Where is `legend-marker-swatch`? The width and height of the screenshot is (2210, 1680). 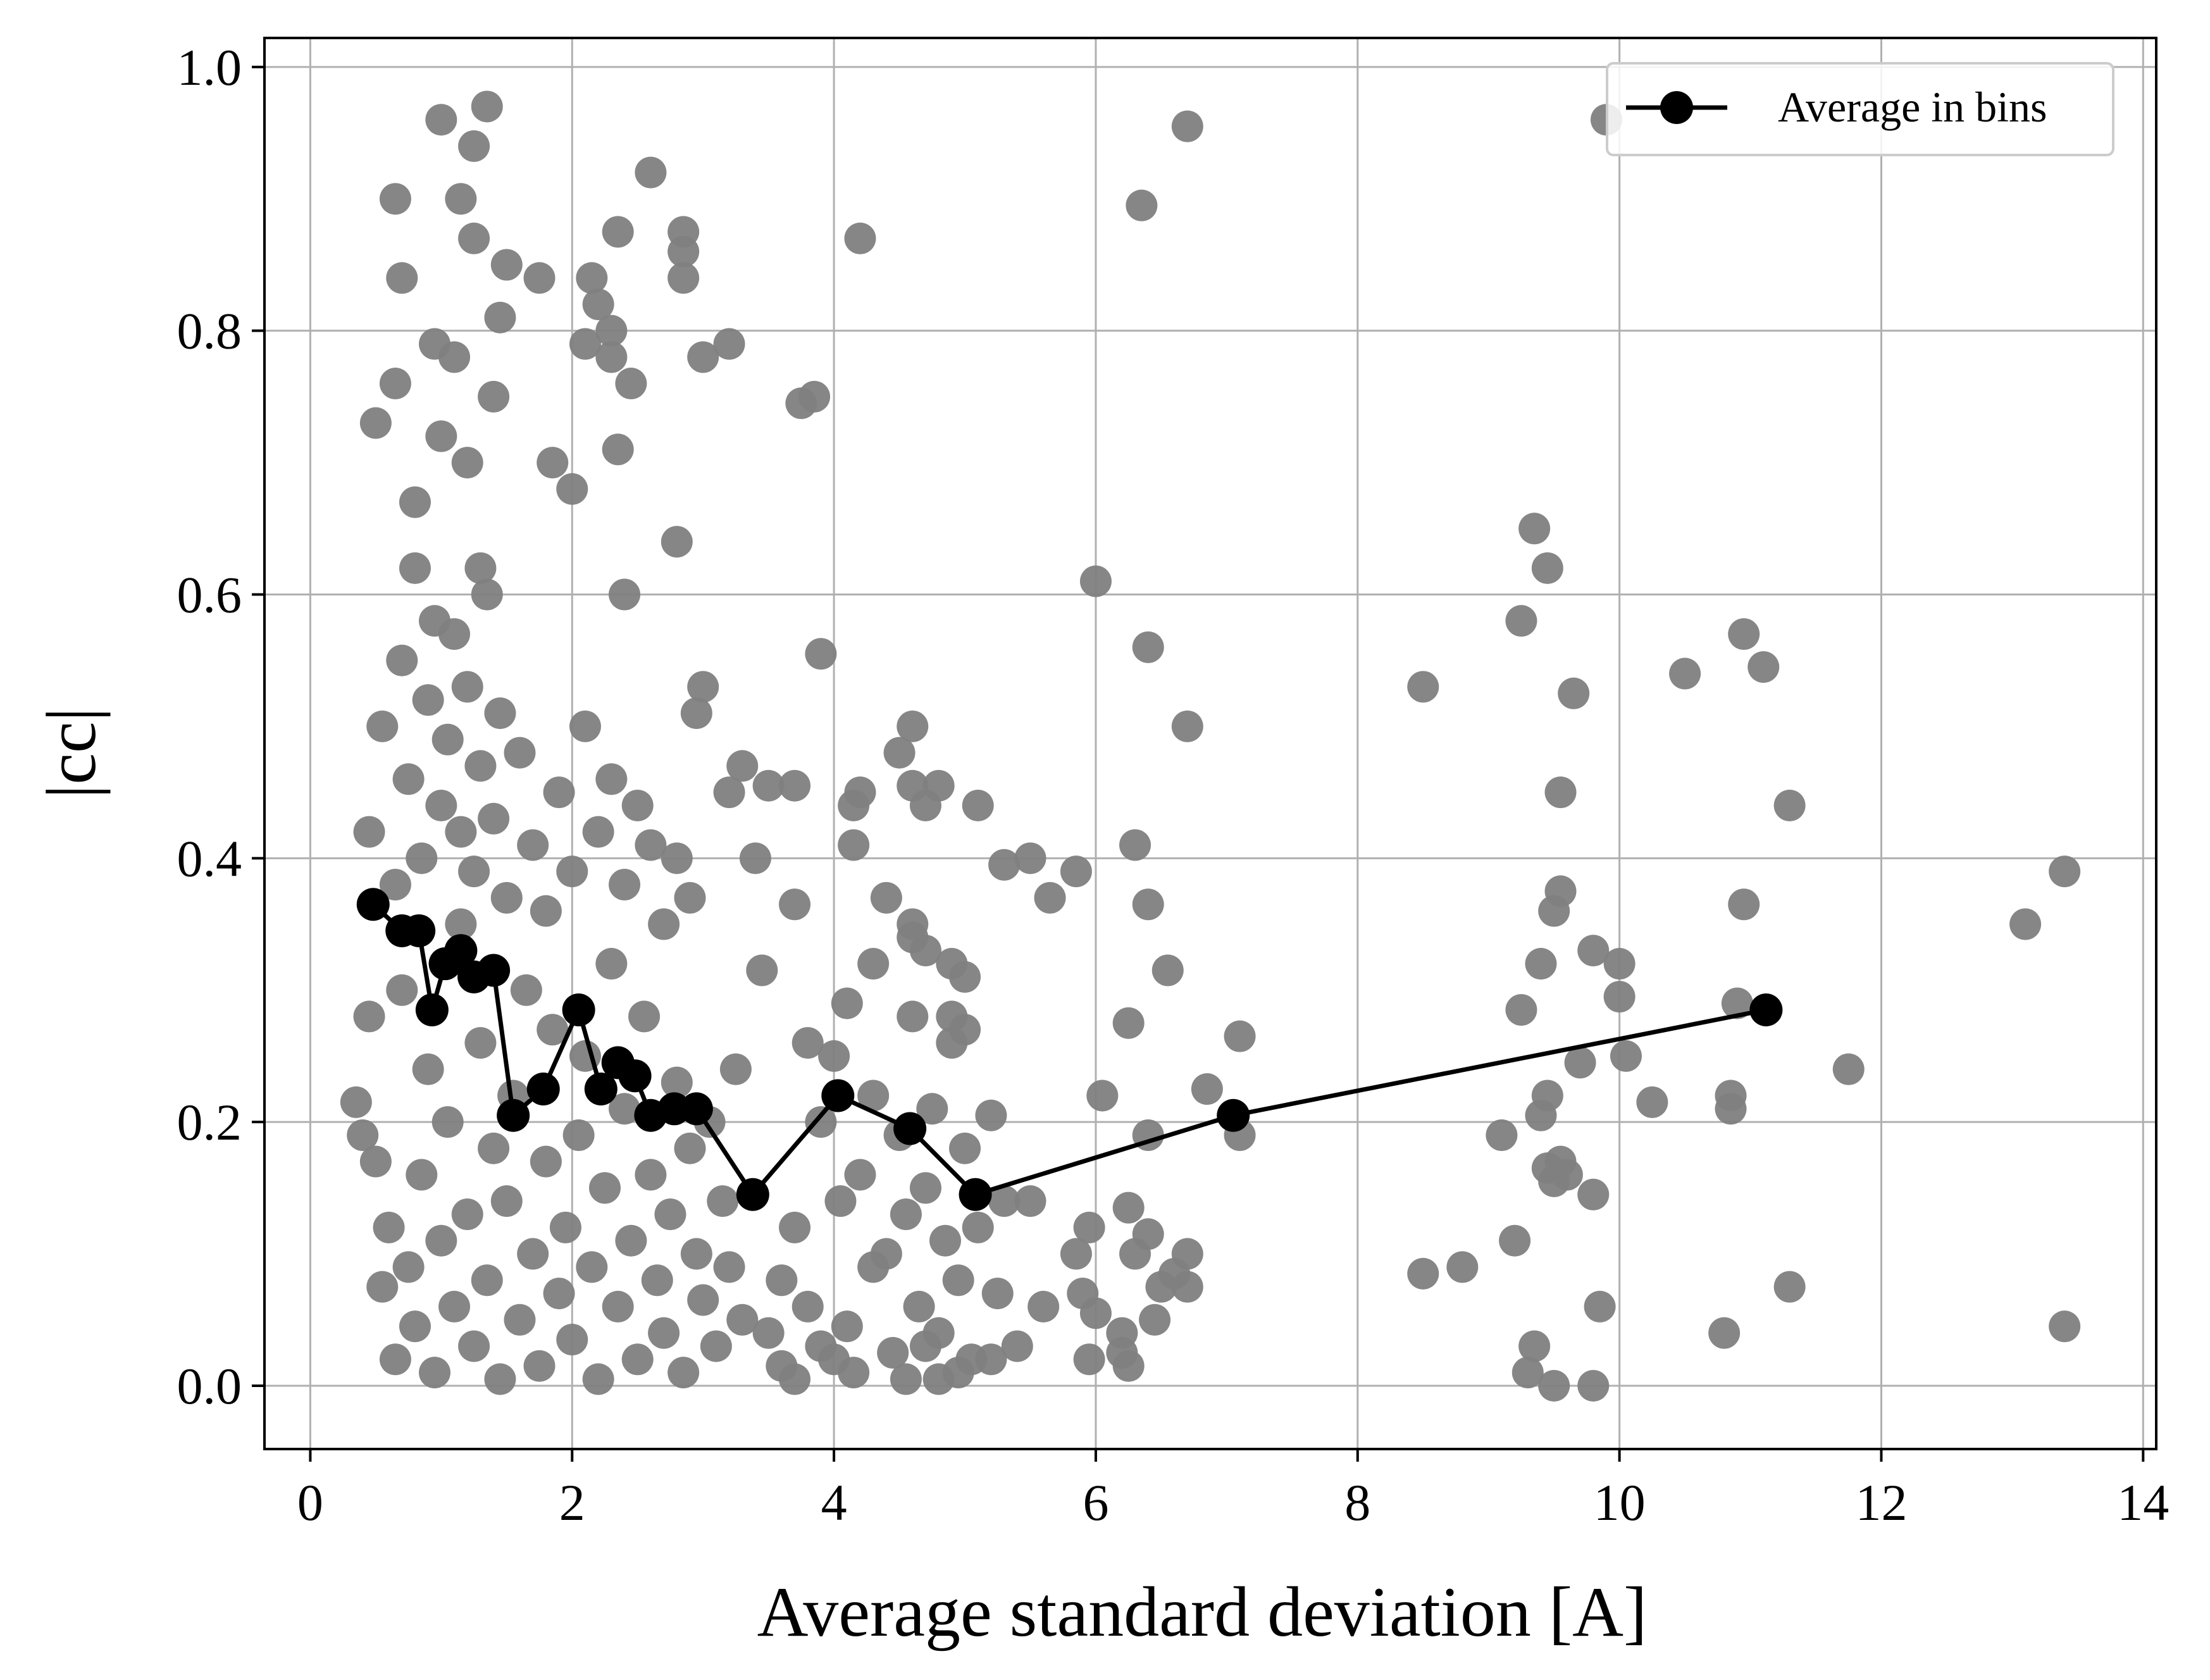 legend-marker-swatch is located at coordinates (1676, 108).